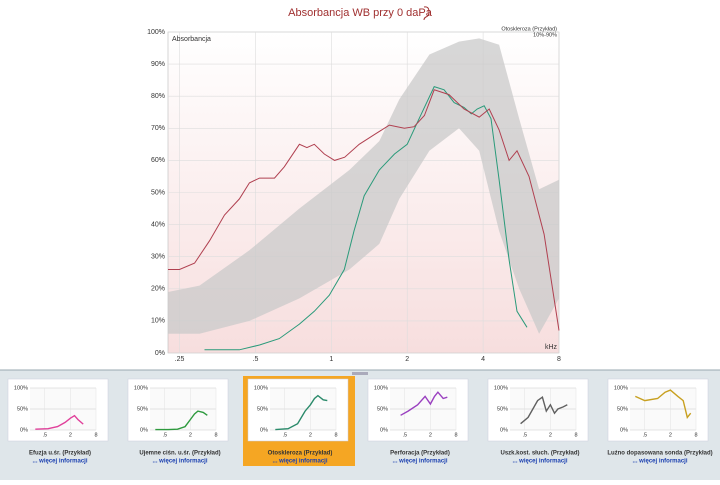 This screenshot has height=485, width=720. What do you see at coordinates (300, 454) in the screenshot?
I see `thumbnail-title: Otoskleroza (Przykład)` at bounding box center [300, 454].